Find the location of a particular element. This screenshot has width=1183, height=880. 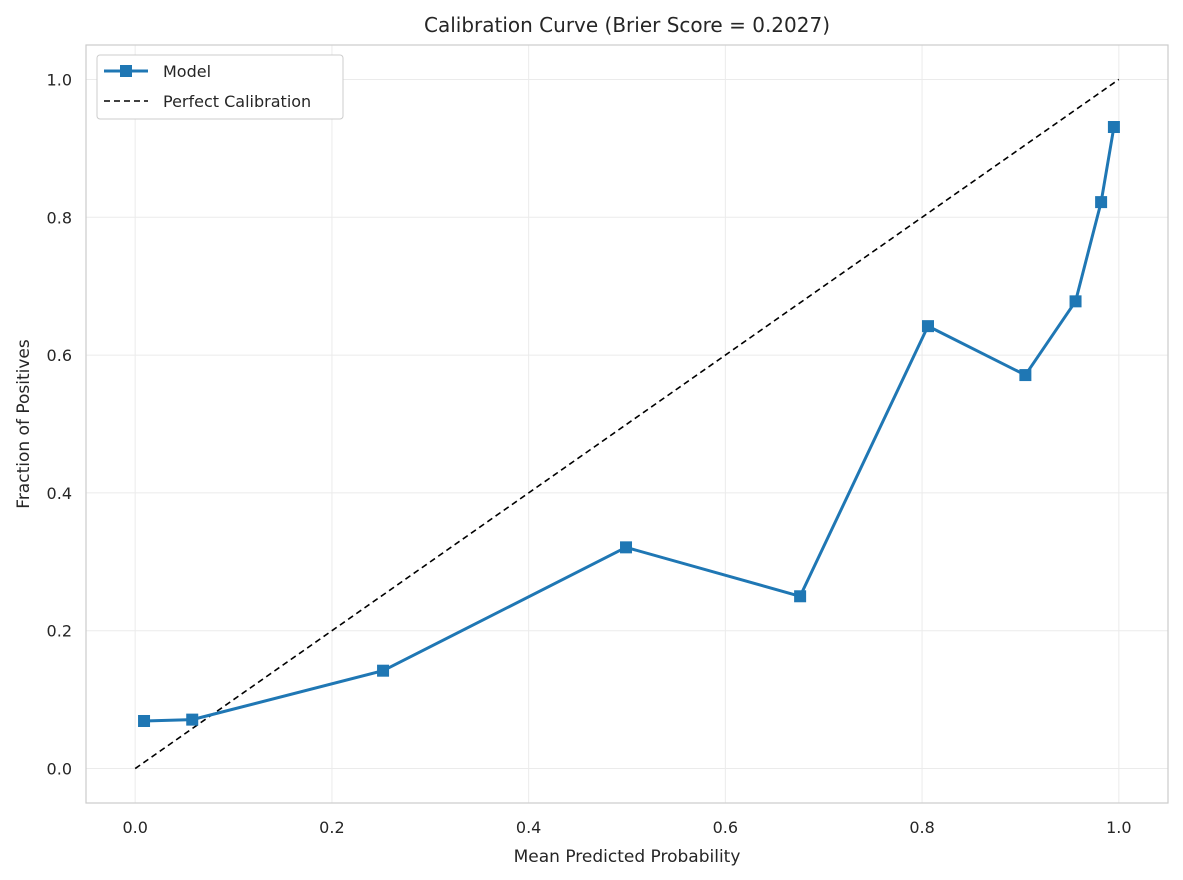

chart-title: Calibration Curve (Brier Score = 0.2027) is located at coordinates (627, 25).